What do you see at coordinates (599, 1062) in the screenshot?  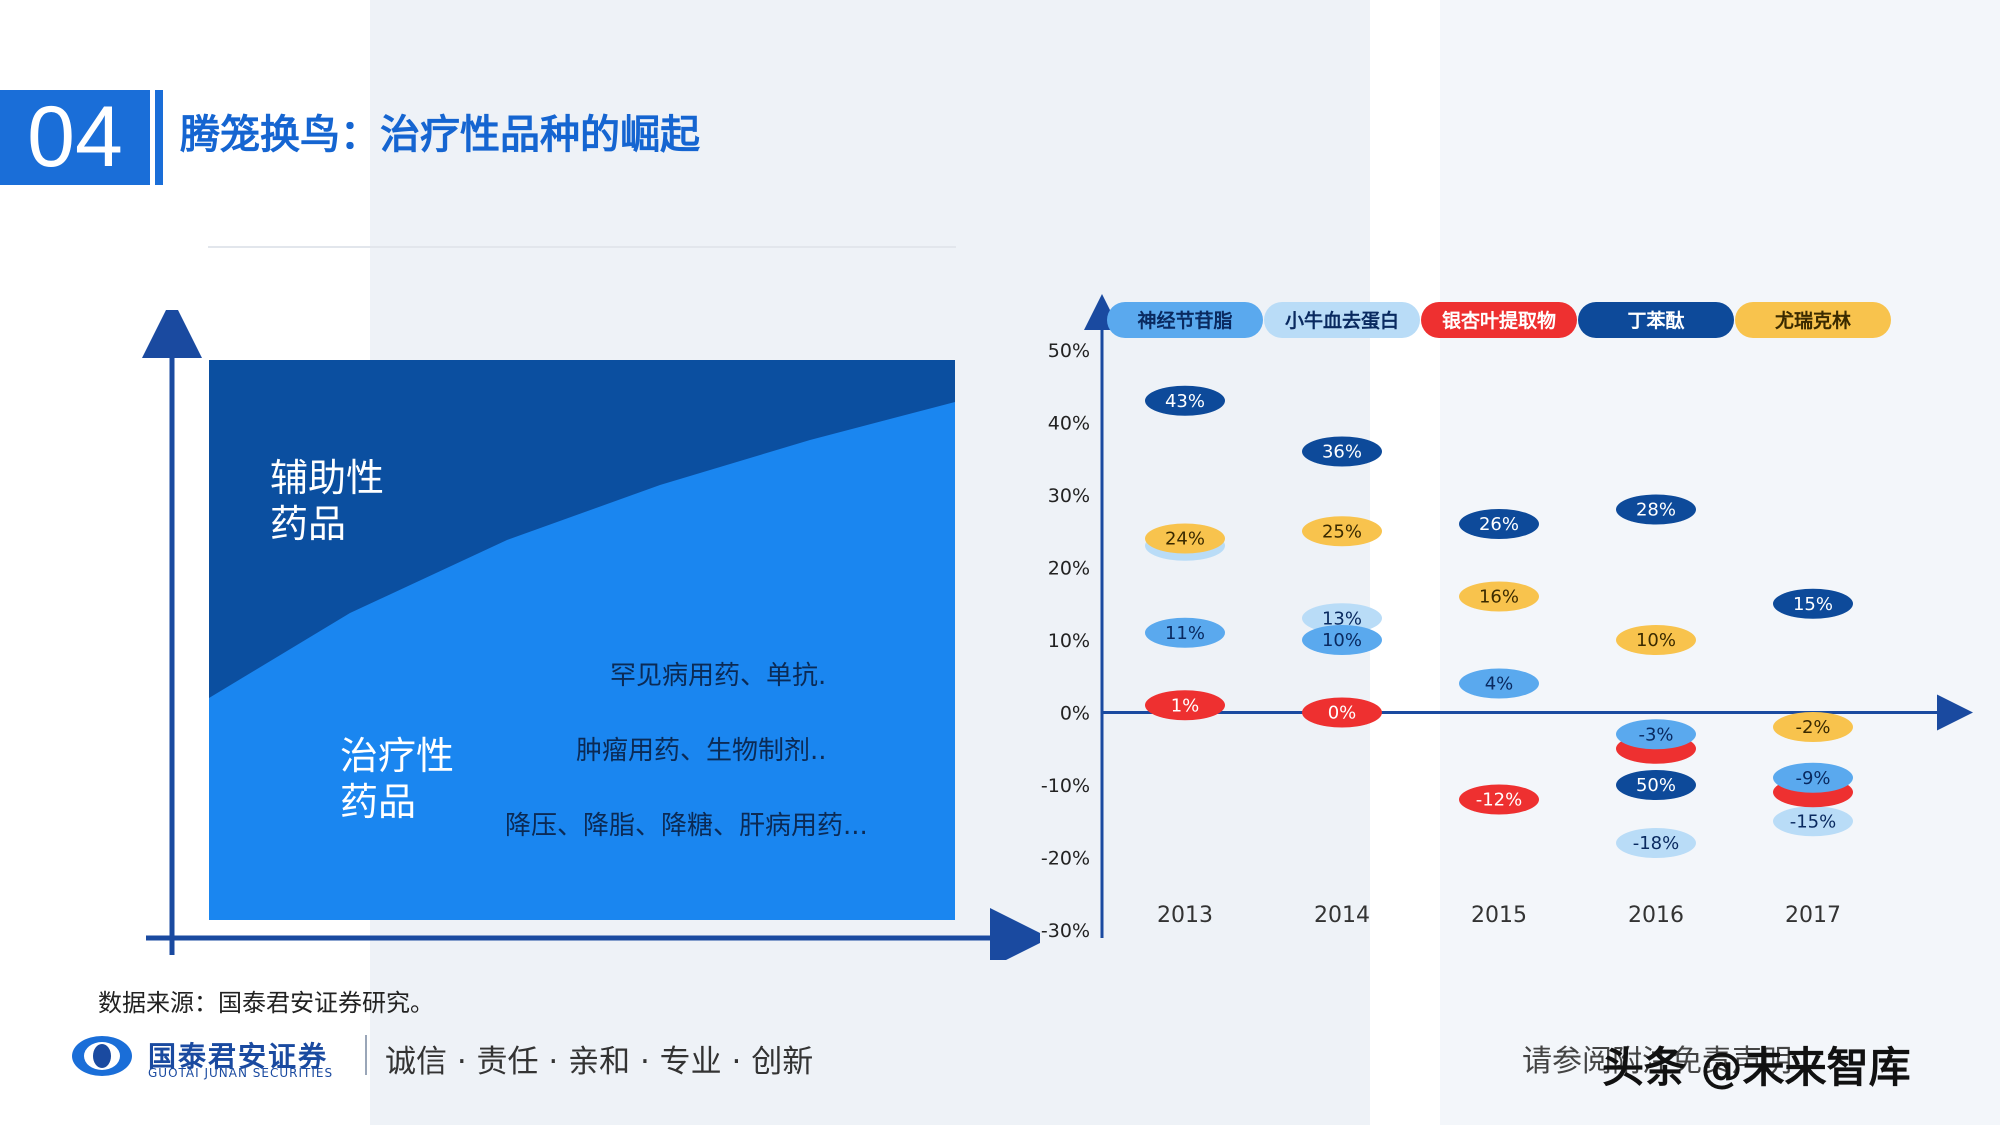 I see `company-slogan: 诚信 · 责任 · 亲和 · 专业 · 创新` at bounding box center [599, 1062].